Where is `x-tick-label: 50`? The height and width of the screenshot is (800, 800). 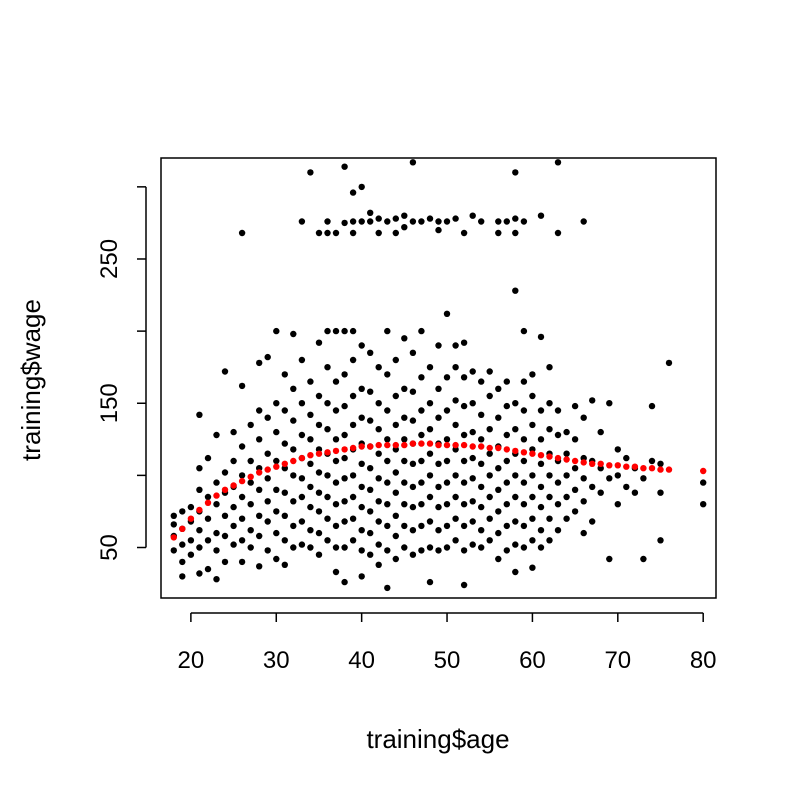
x-tick-label: 50 is located at coordinates (447, 660).